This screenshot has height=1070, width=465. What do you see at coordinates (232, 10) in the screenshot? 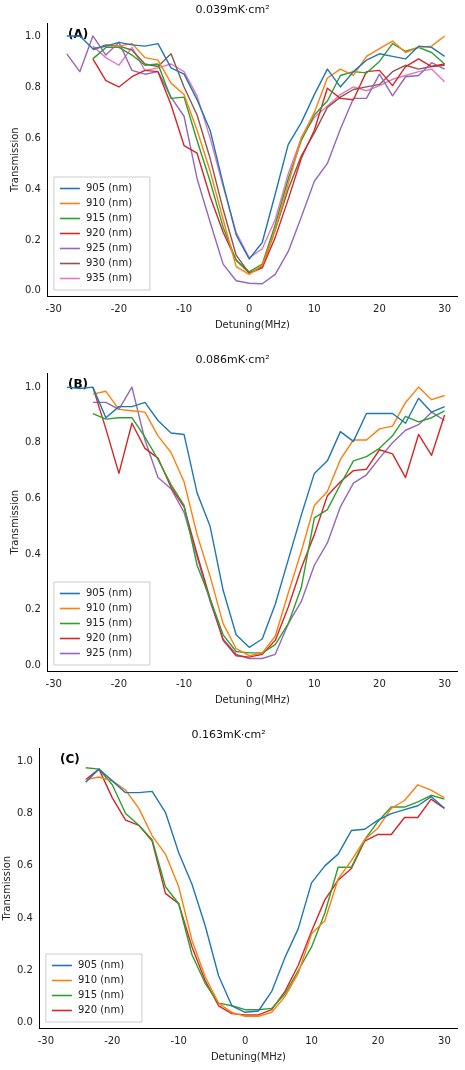
I see `chart-title: 0.039mK·cm²` at bounding box center [232, 10].